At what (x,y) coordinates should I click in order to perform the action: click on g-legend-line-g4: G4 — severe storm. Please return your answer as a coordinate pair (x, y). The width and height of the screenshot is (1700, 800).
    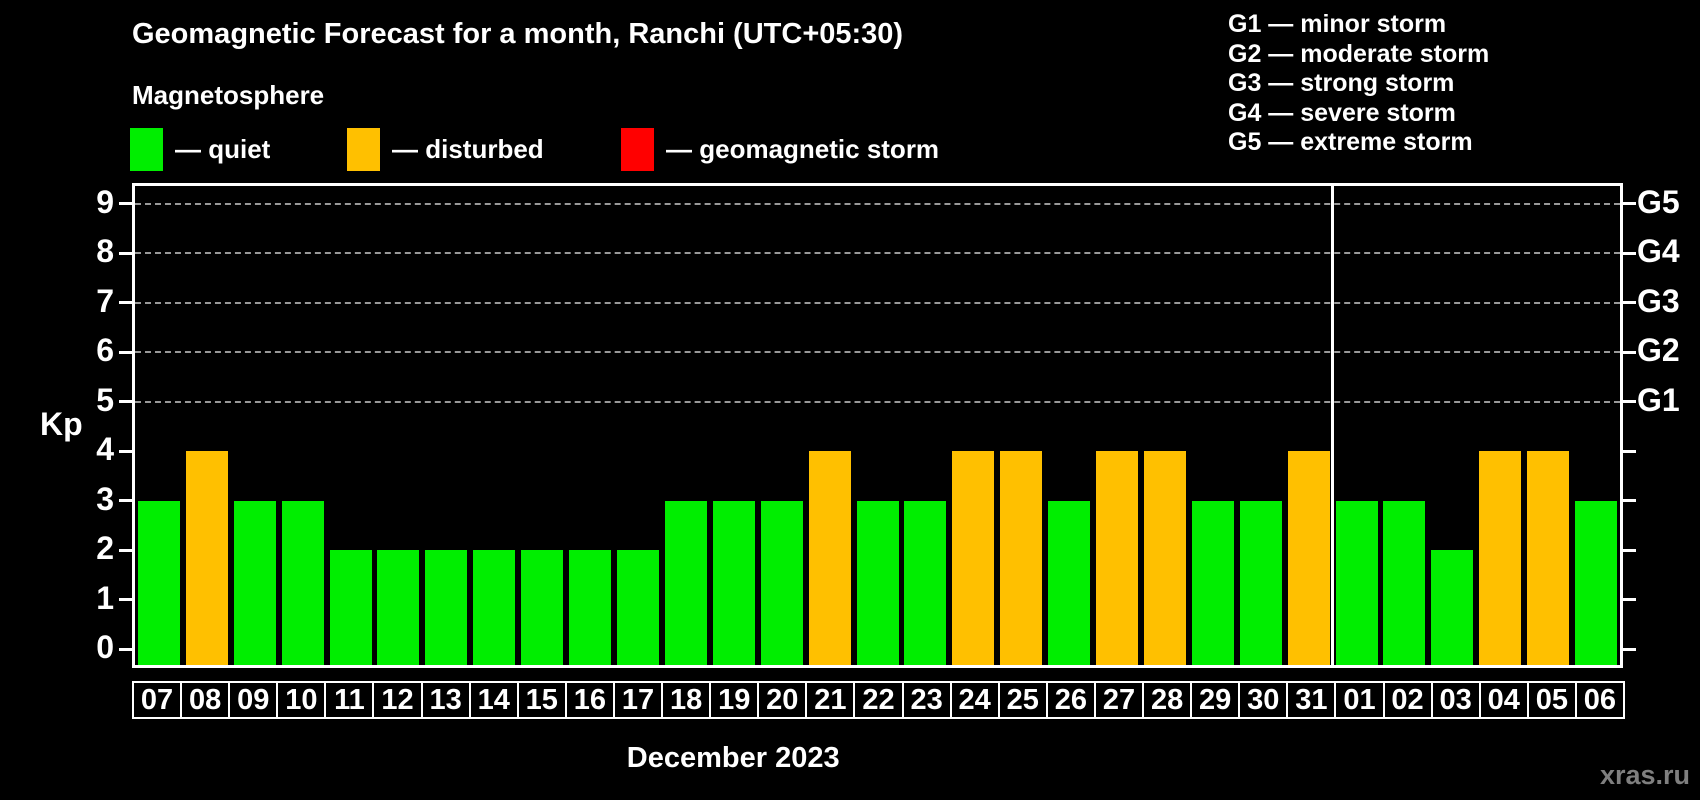
    Looking at the image, I should click on (1342, 112).